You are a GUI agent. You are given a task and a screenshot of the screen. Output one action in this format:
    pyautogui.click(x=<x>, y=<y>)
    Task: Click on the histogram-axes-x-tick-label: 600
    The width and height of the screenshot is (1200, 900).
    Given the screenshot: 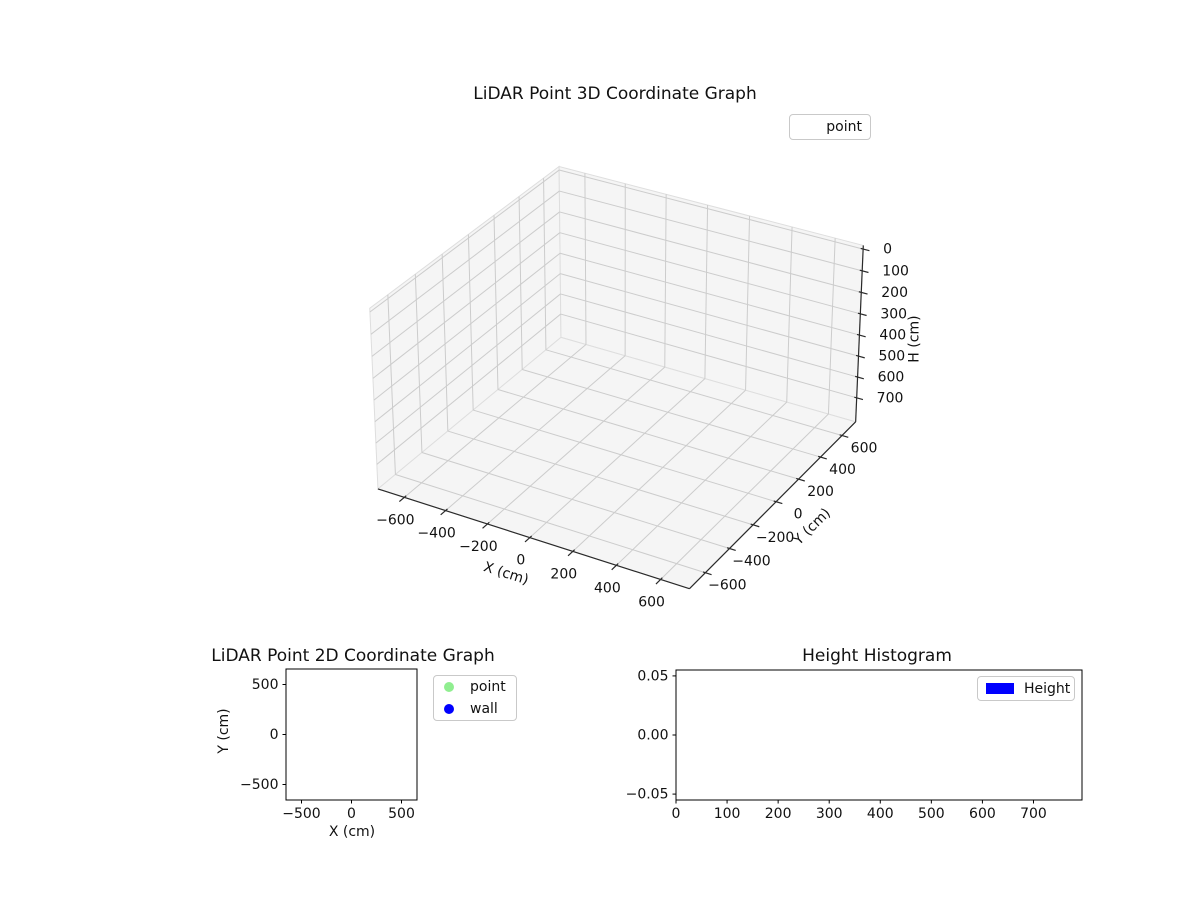 What is the action you would take?
    pyautogui.click(x=982, y=814)
    